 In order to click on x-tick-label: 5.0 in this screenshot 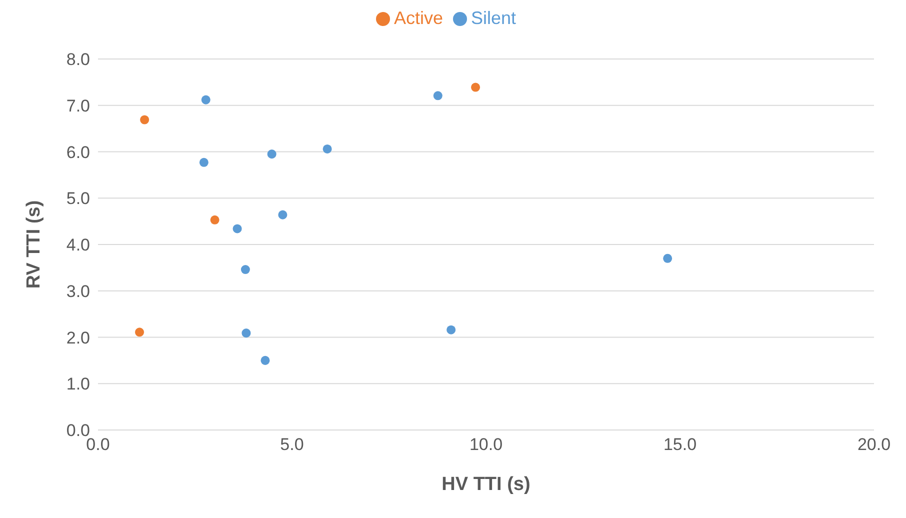, I will do `click(292, 444)`.